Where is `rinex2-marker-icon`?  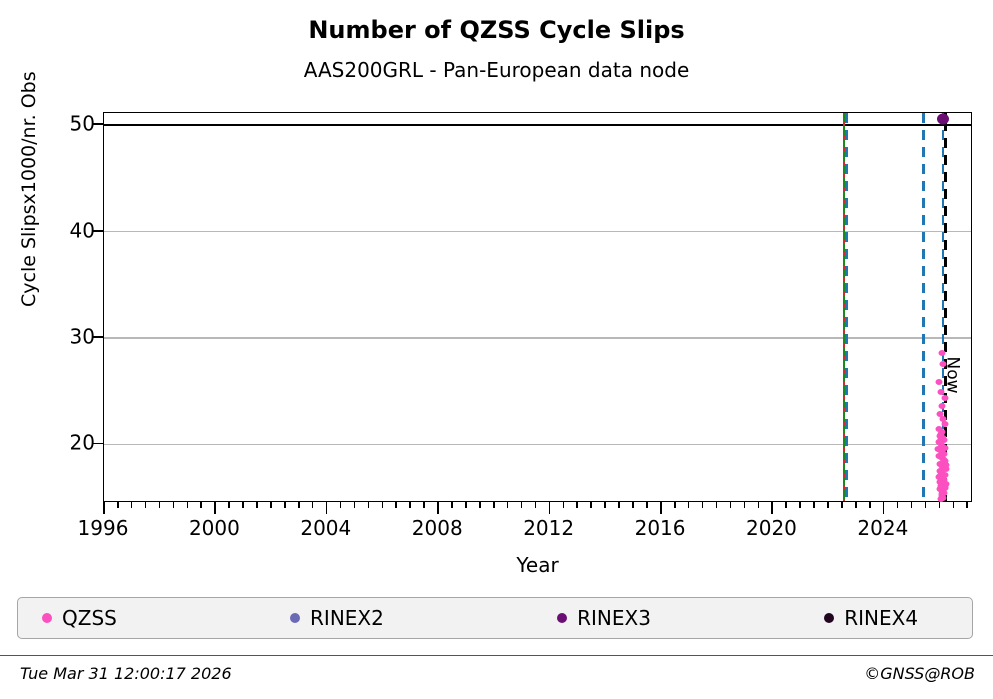
rinex2-marker-icon is located at coordinates (295, 618).